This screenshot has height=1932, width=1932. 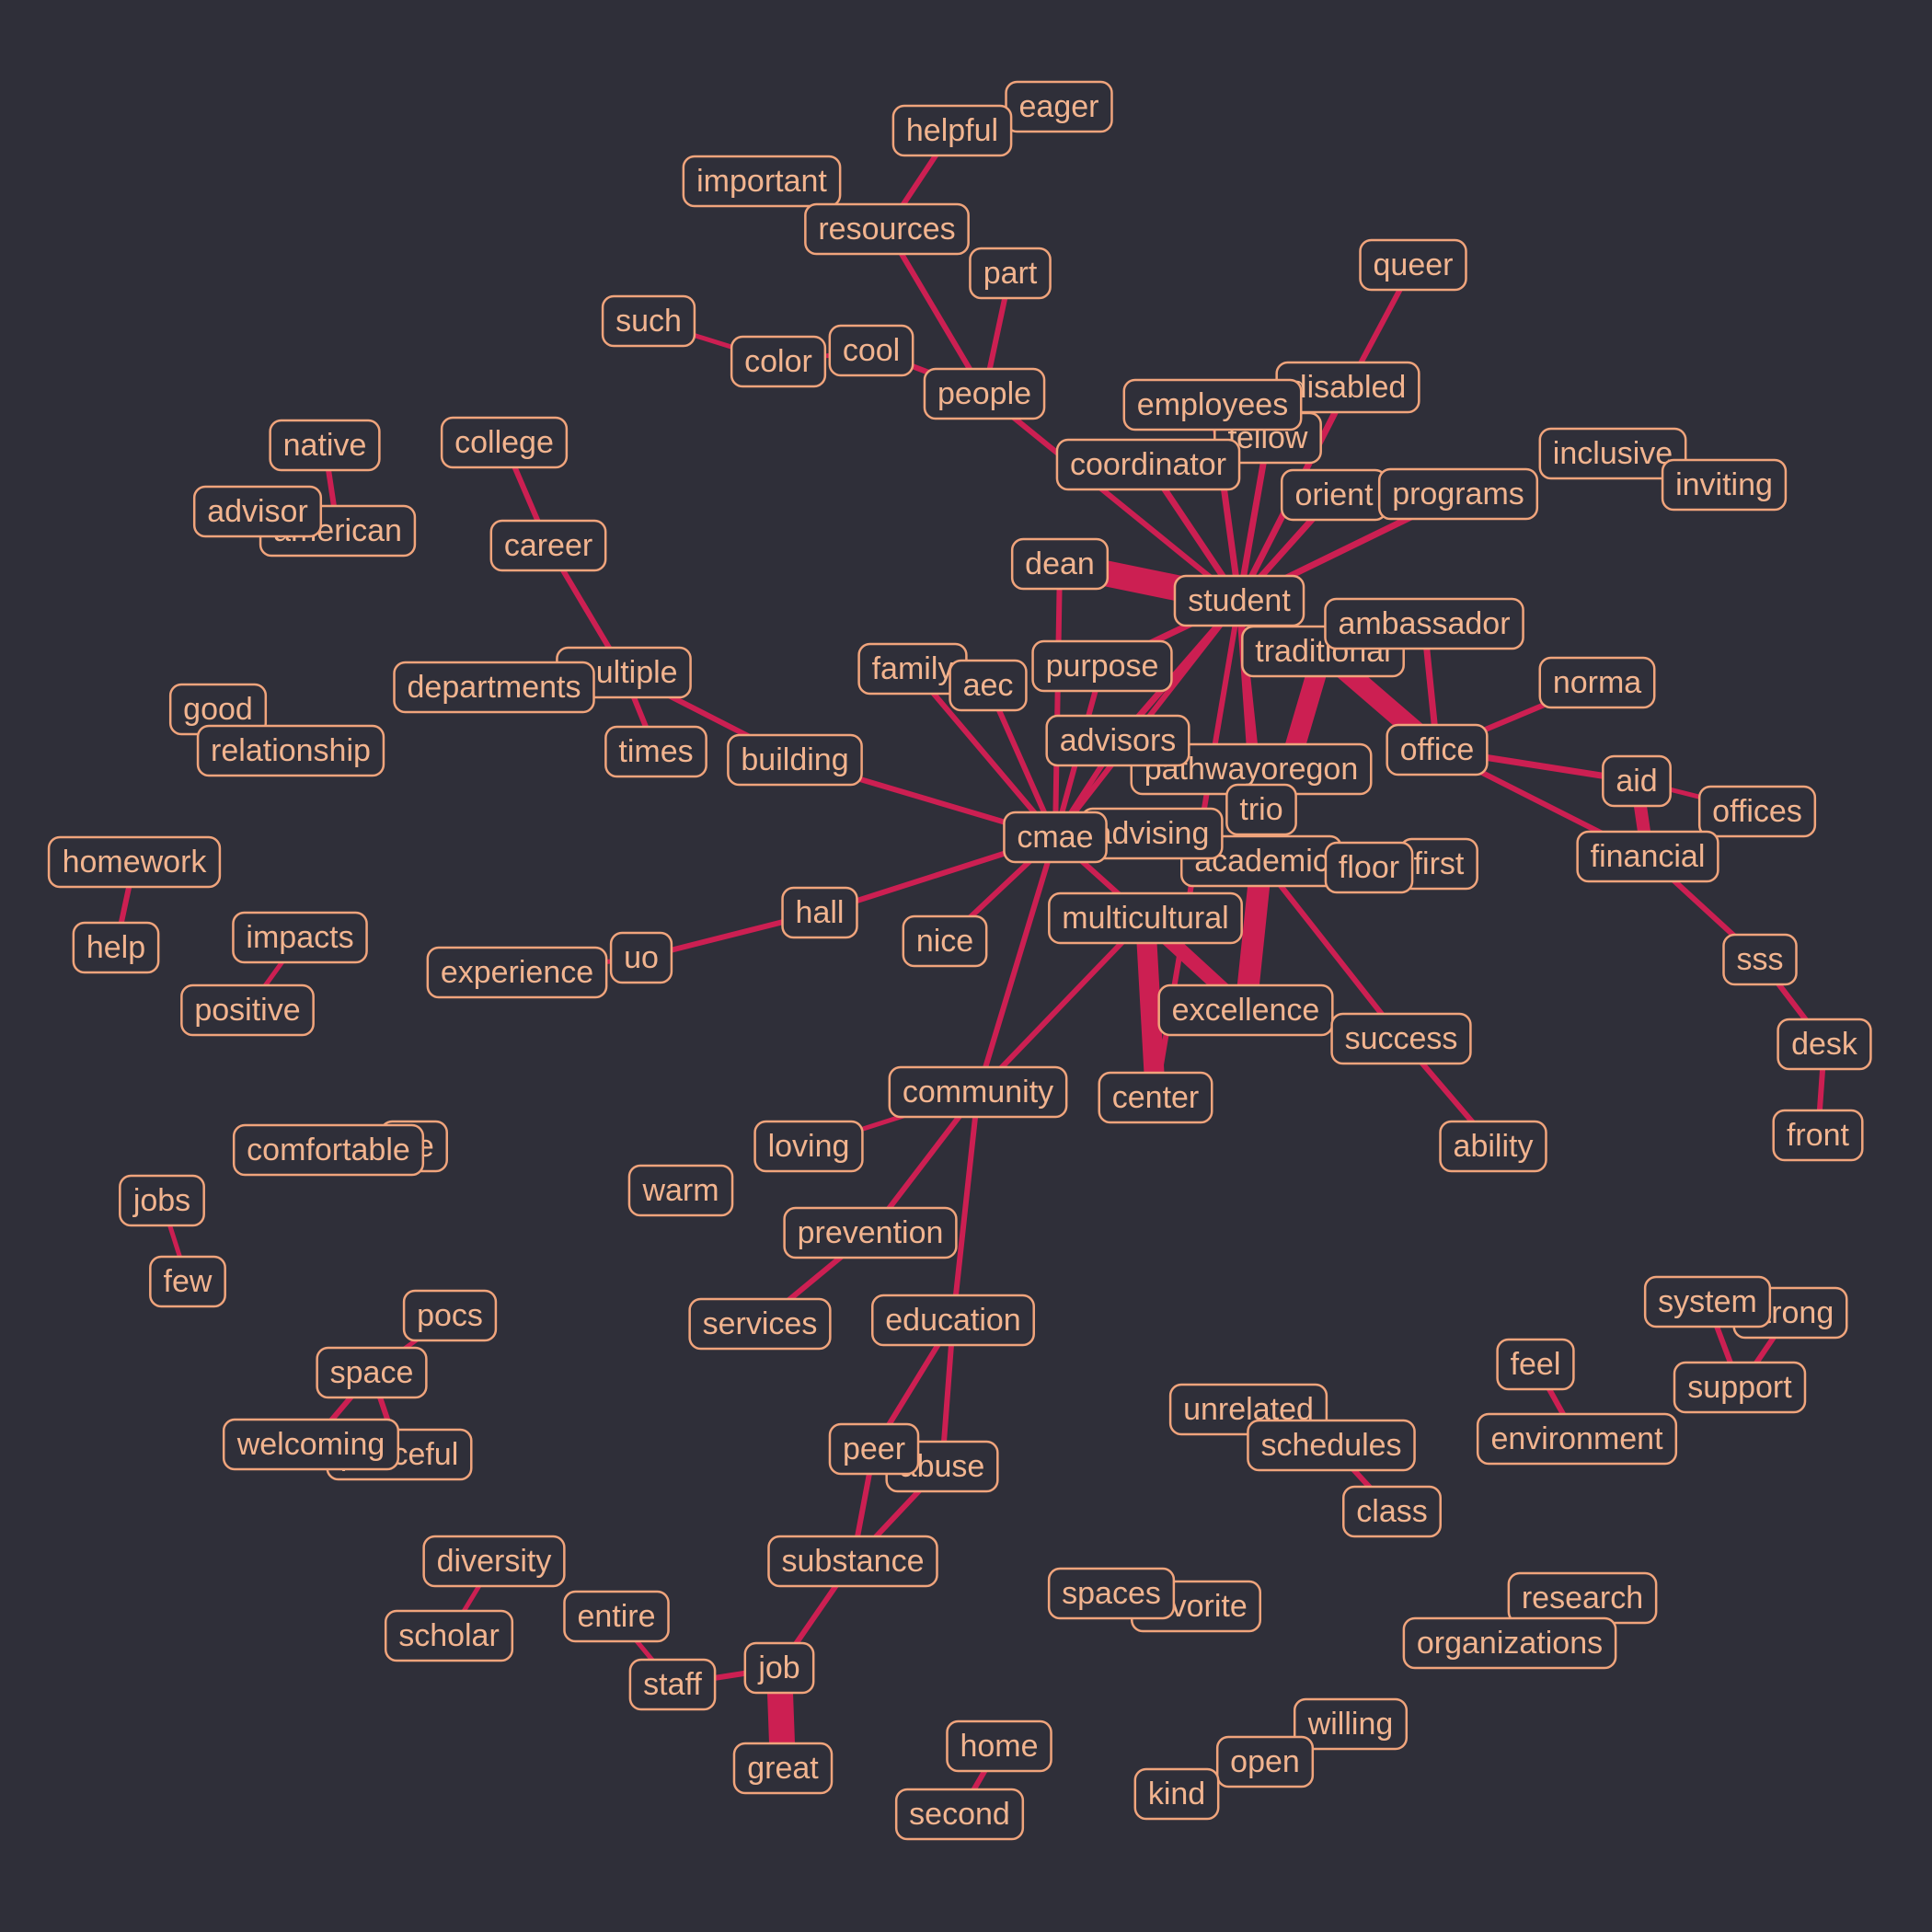 What do you see at coordinates (1597, 682) in the screenshot?
I see `node-norma: norma` at bounding box center [1597, 682].